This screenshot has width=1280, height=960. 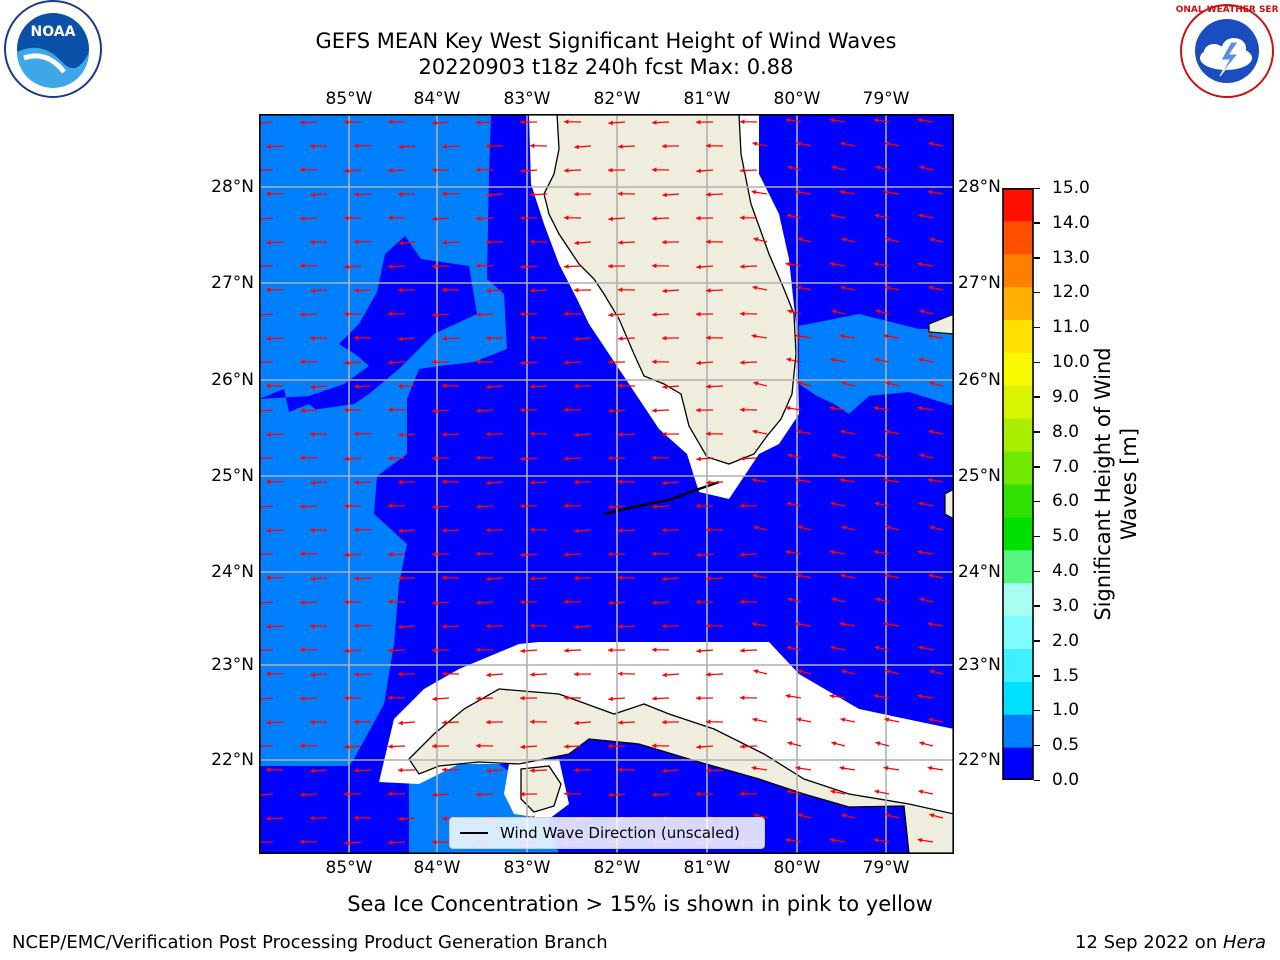 What do you see at coordinates (606, 67) in the screenshot?
I see `map-subtitle: 20220903 t18z 240h fcst Max: 0.88` at bounding box center [606, 67].